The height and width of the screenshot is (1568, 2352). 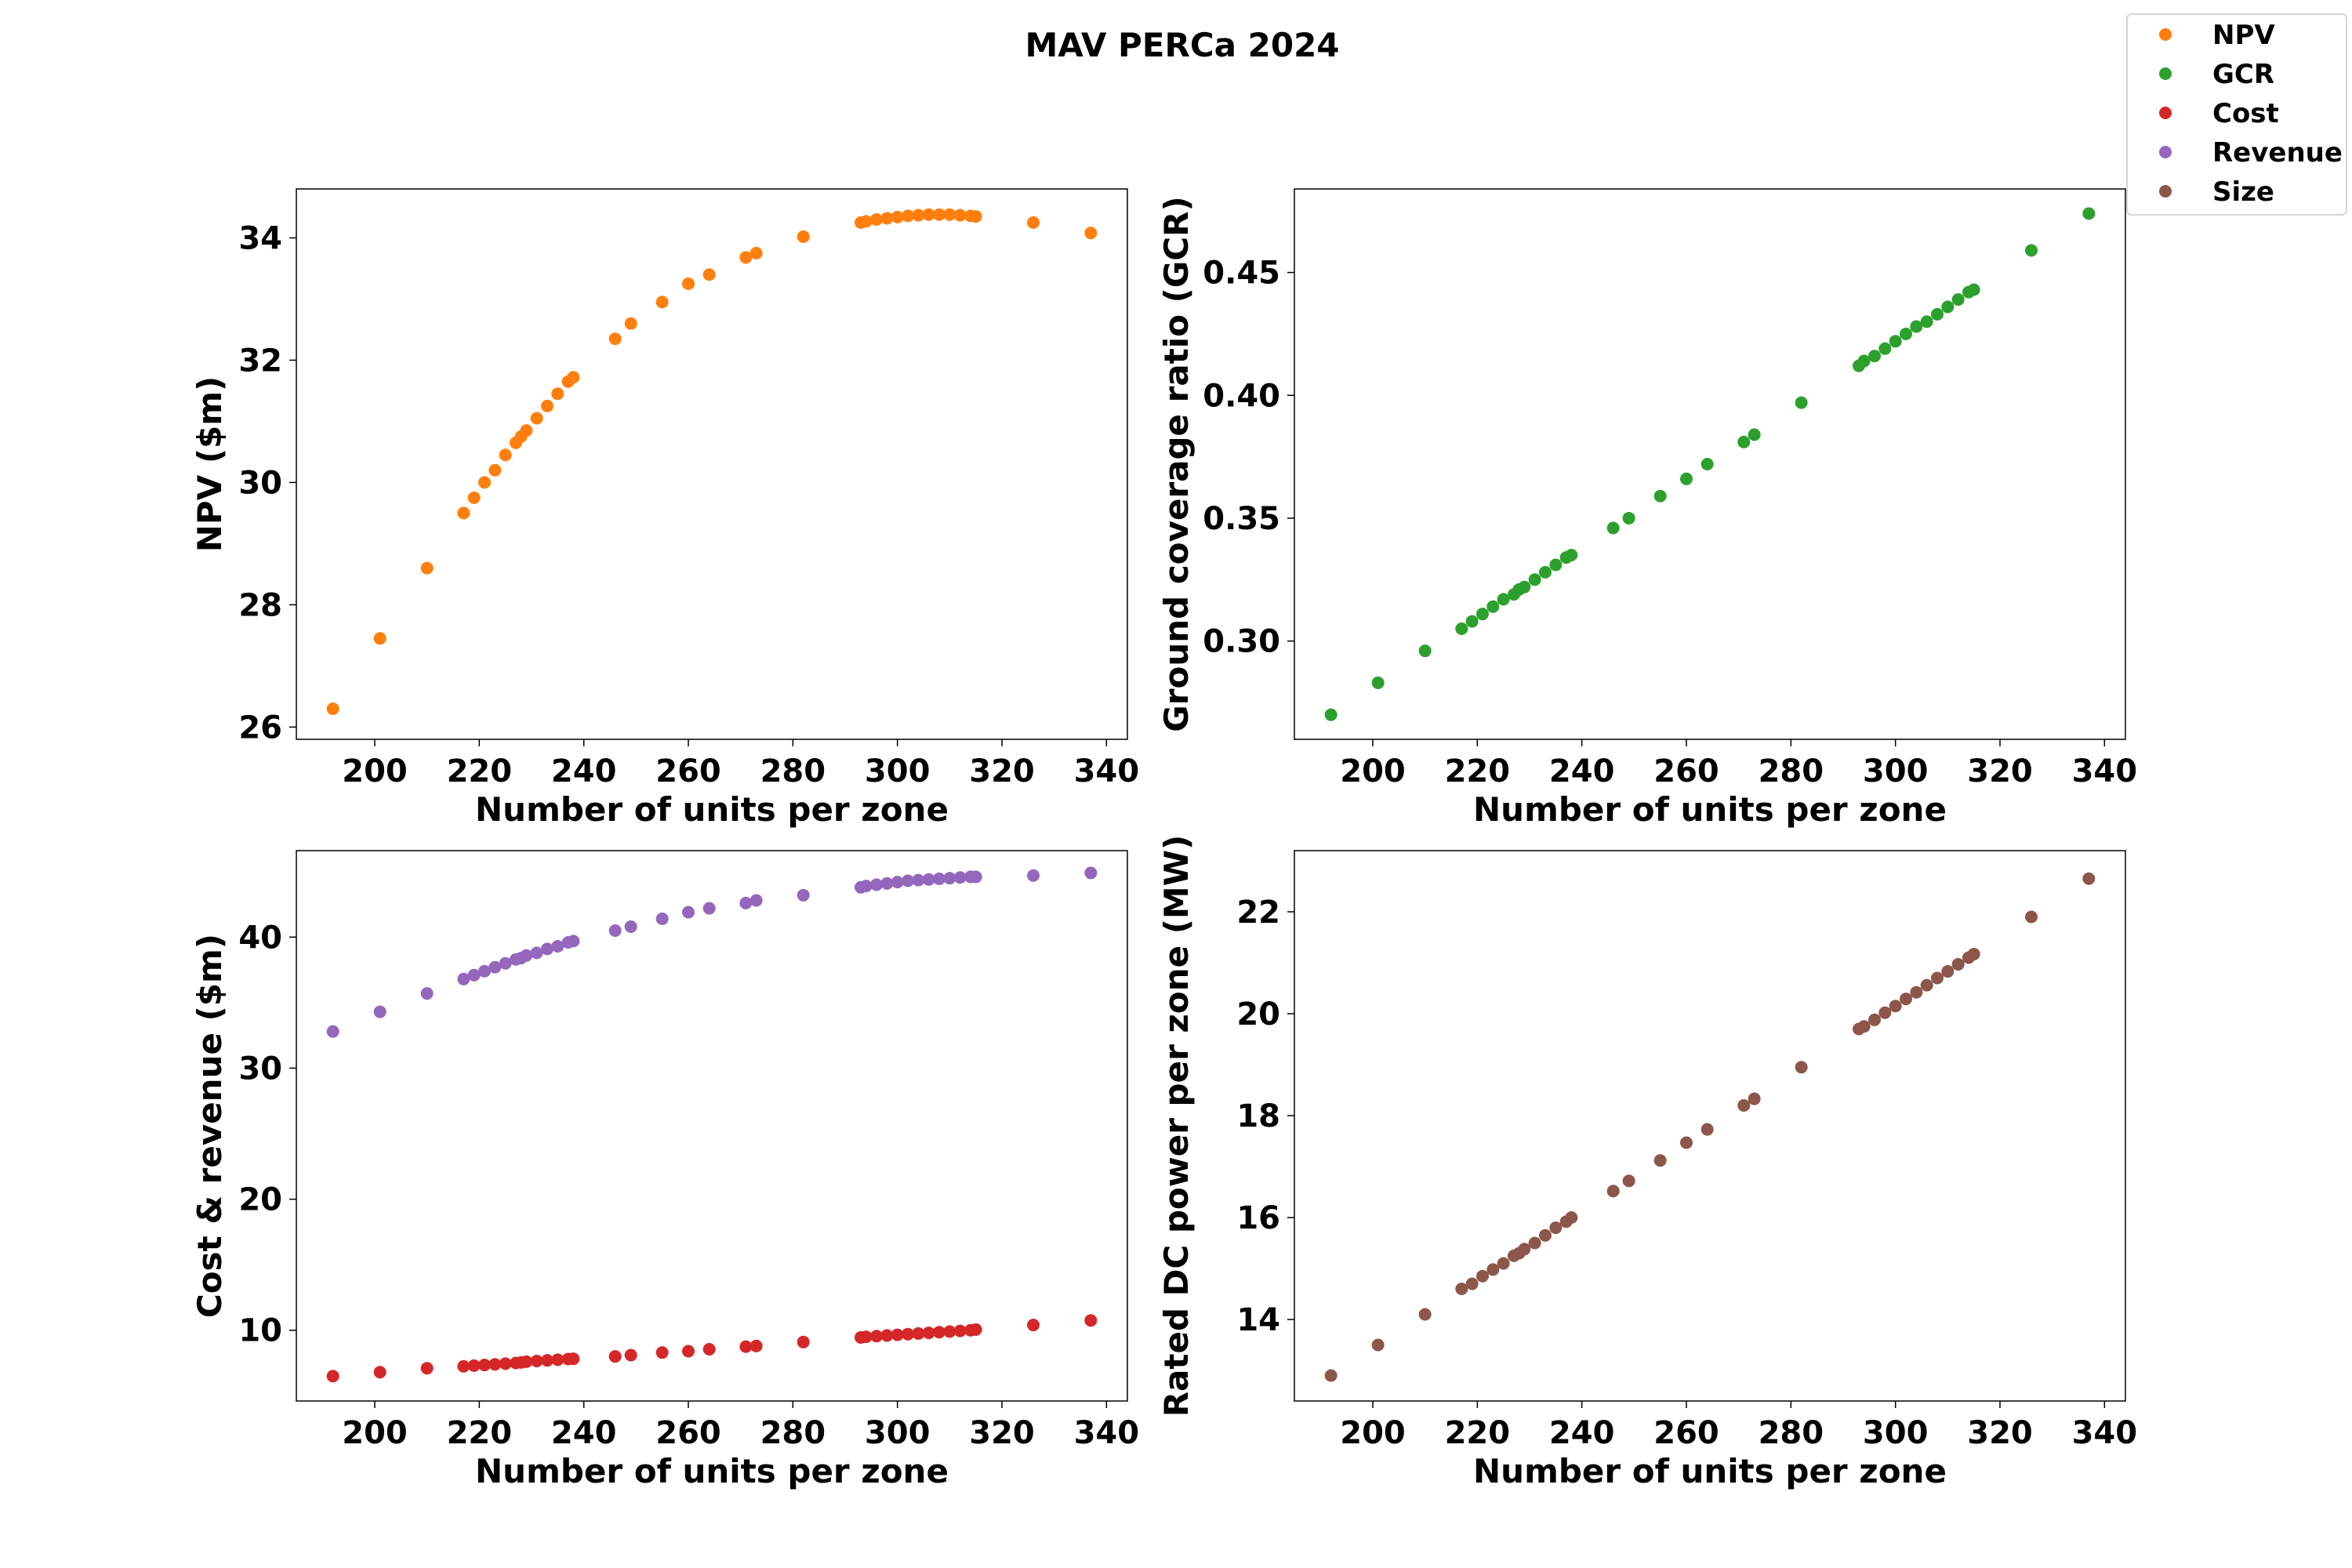 I want to click on y-tick-label: 10, so click(x=260, y=1331).